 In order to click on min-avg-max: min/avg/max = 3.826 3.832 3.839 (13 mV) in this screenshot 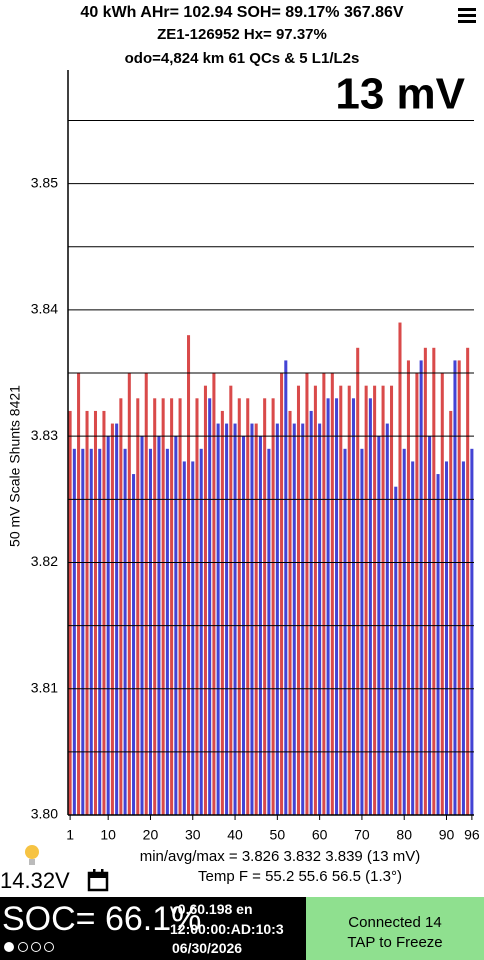, I will do `click(280, 856)`.